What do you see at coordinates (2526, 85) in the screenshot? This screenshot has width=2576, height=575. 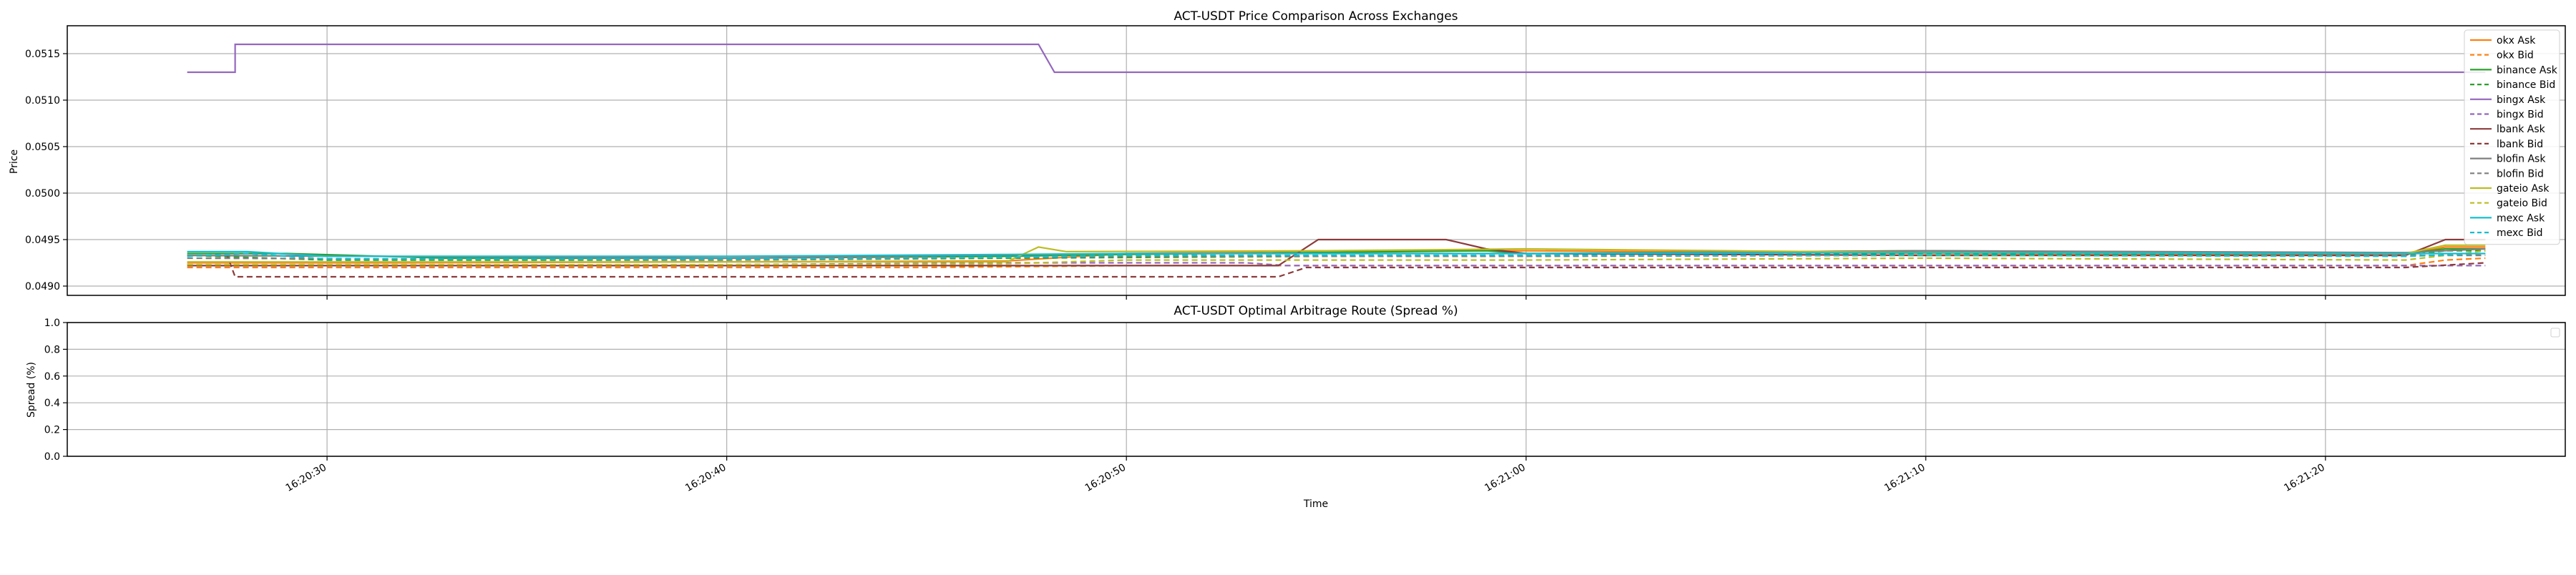 I see `legend-label-binance-bid: binance Bid` at bounding box center [2526, 85].